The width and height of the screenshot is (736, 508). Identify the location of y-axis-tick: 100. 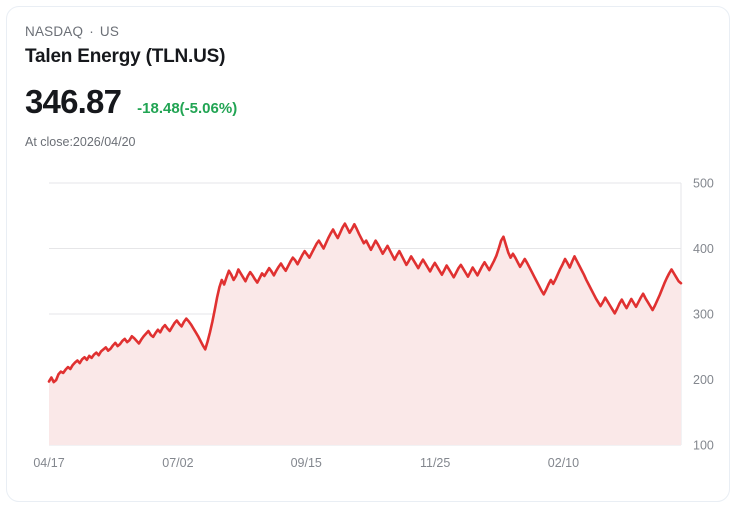
(703, 446).